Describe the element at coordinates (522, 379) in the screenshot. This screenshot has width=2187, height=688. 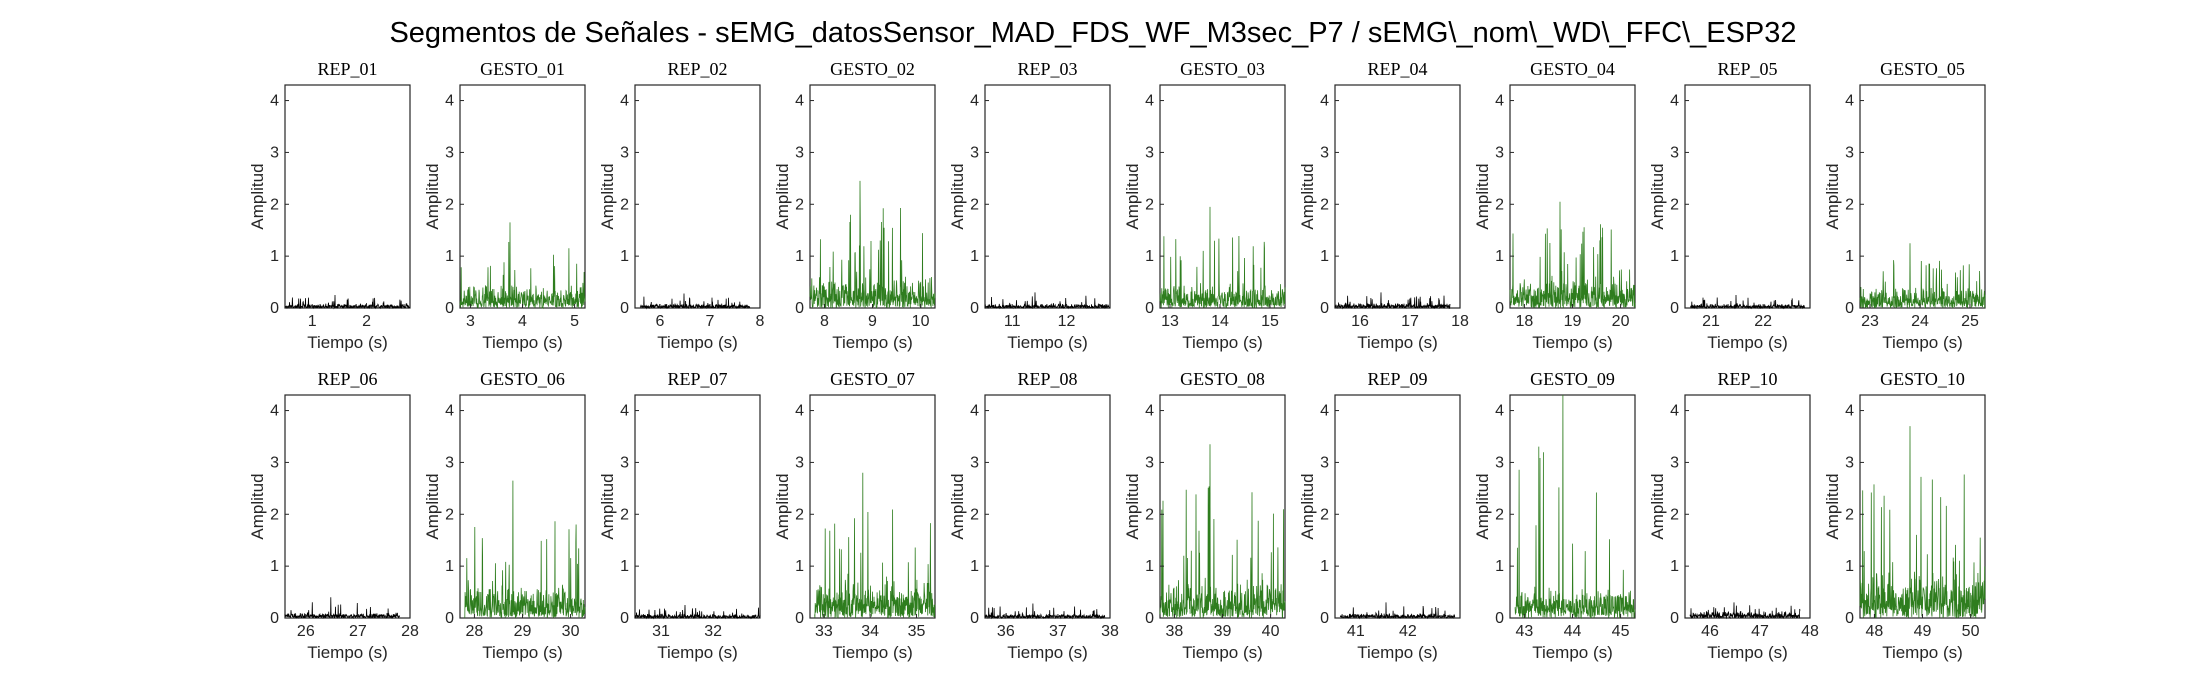
I see `subplot-title: GESTO_06` at that location.